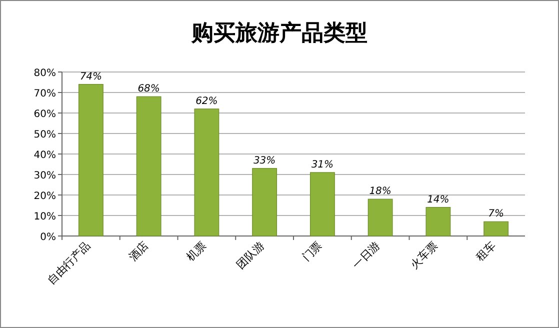 Image resolution: width=559 pixels, height=328 pixels. Describe the element at coordinates (250, 255) in the screenshot. I see `x-tick-label: 团队游` at that location.